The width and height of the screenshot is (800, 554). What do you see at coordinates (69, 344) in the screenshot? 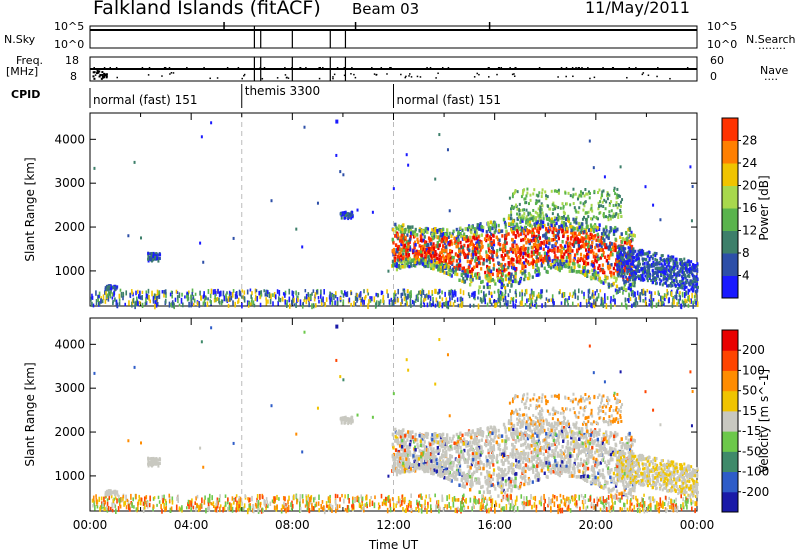
I see `y-tick-label: 4000` at bounding box center [69, 344].